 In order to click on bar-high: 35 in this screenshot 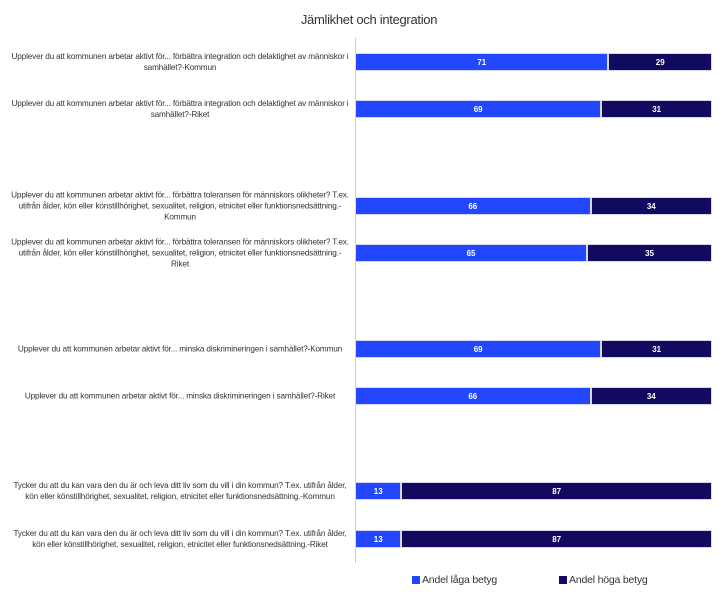, I will do `click(649, 253)`.